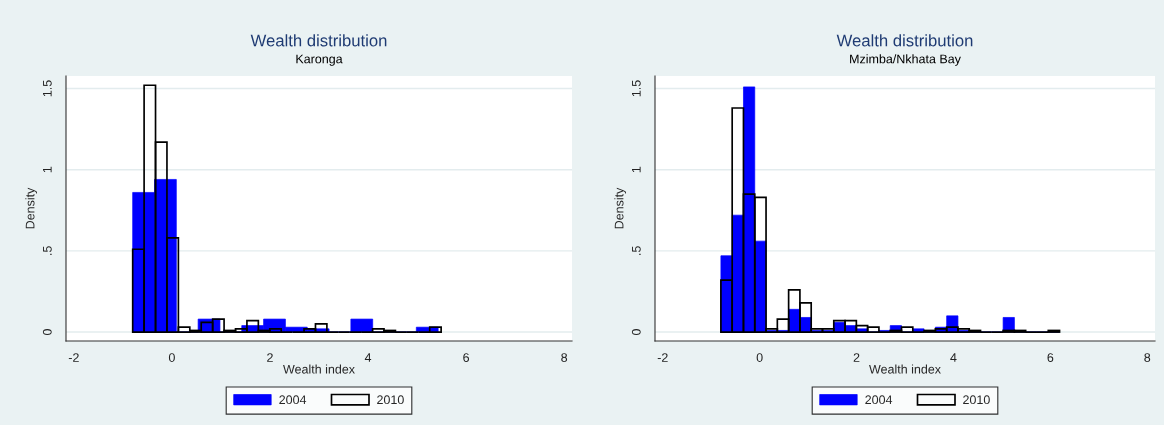 This screenshot has width=1164, height=425. What do you see at coordinates (905, 60) in the screenshot?
I see `chart-subtitle: Mzimba/Nkhata Bay` at bounding box center [905, 60].